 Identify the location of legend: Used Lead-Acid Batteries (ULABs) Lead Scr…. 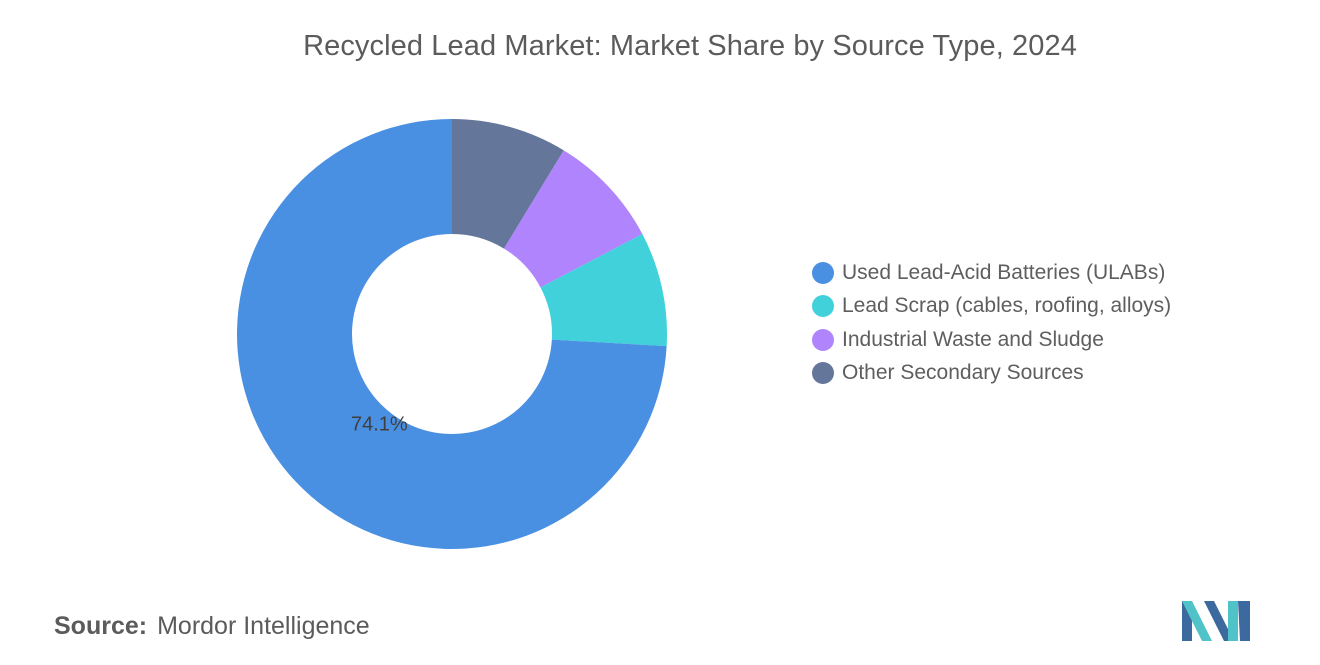
(991, 323).